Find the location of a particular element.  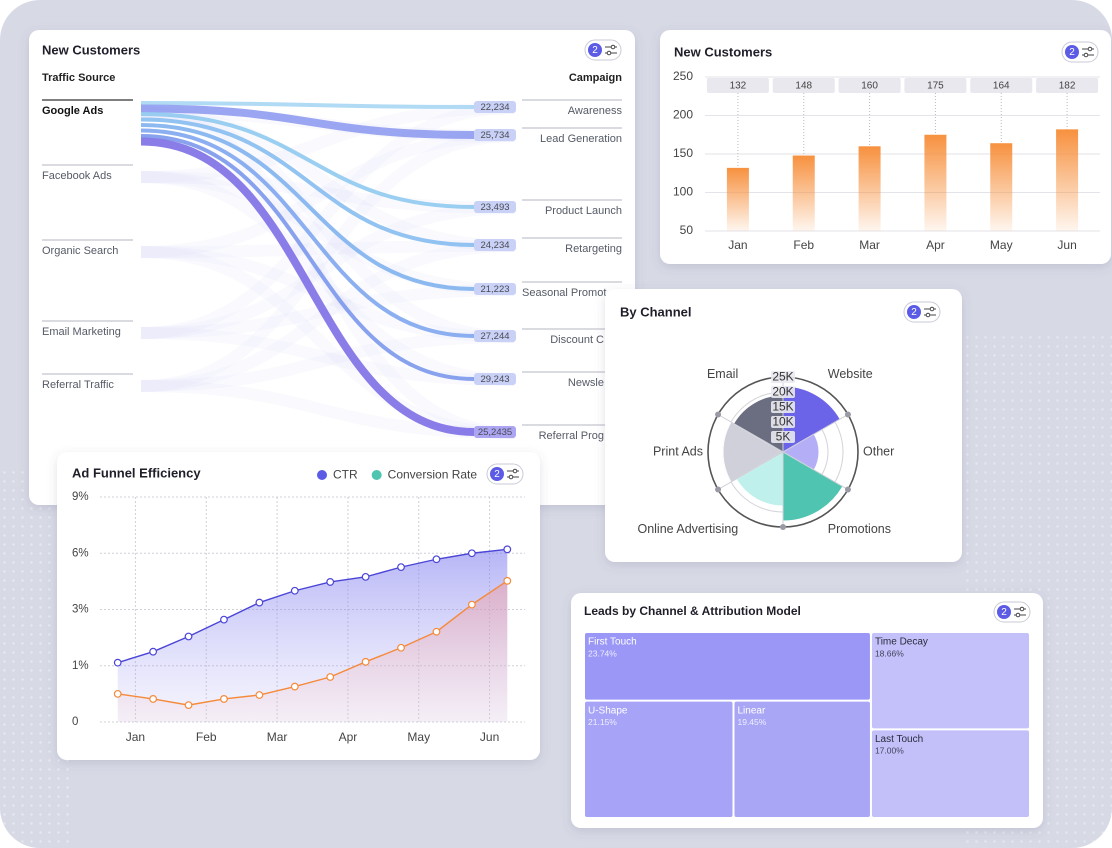

card-title: By Channel is located at coordinates (656, 311).